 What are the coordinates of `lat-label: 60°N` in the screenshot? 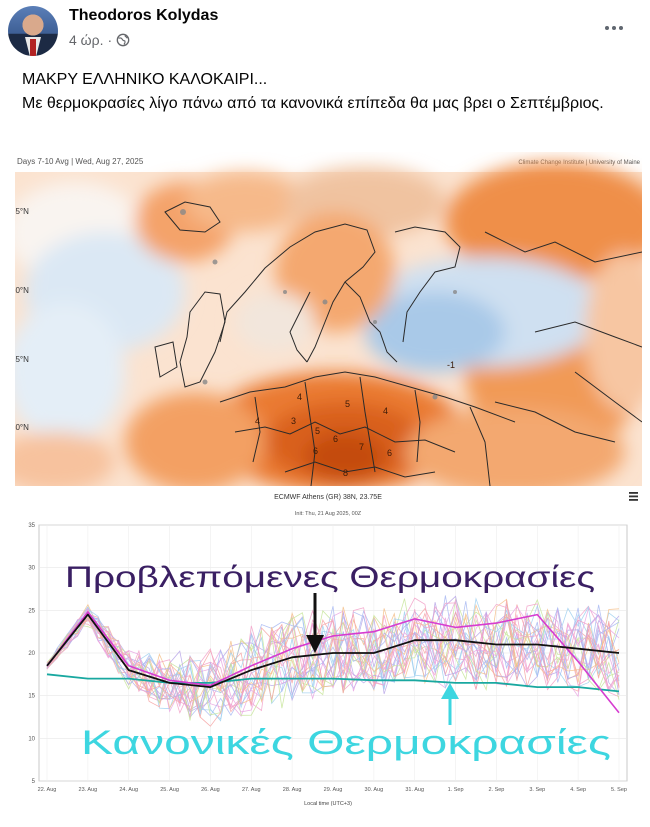 It's located at (22, 290).